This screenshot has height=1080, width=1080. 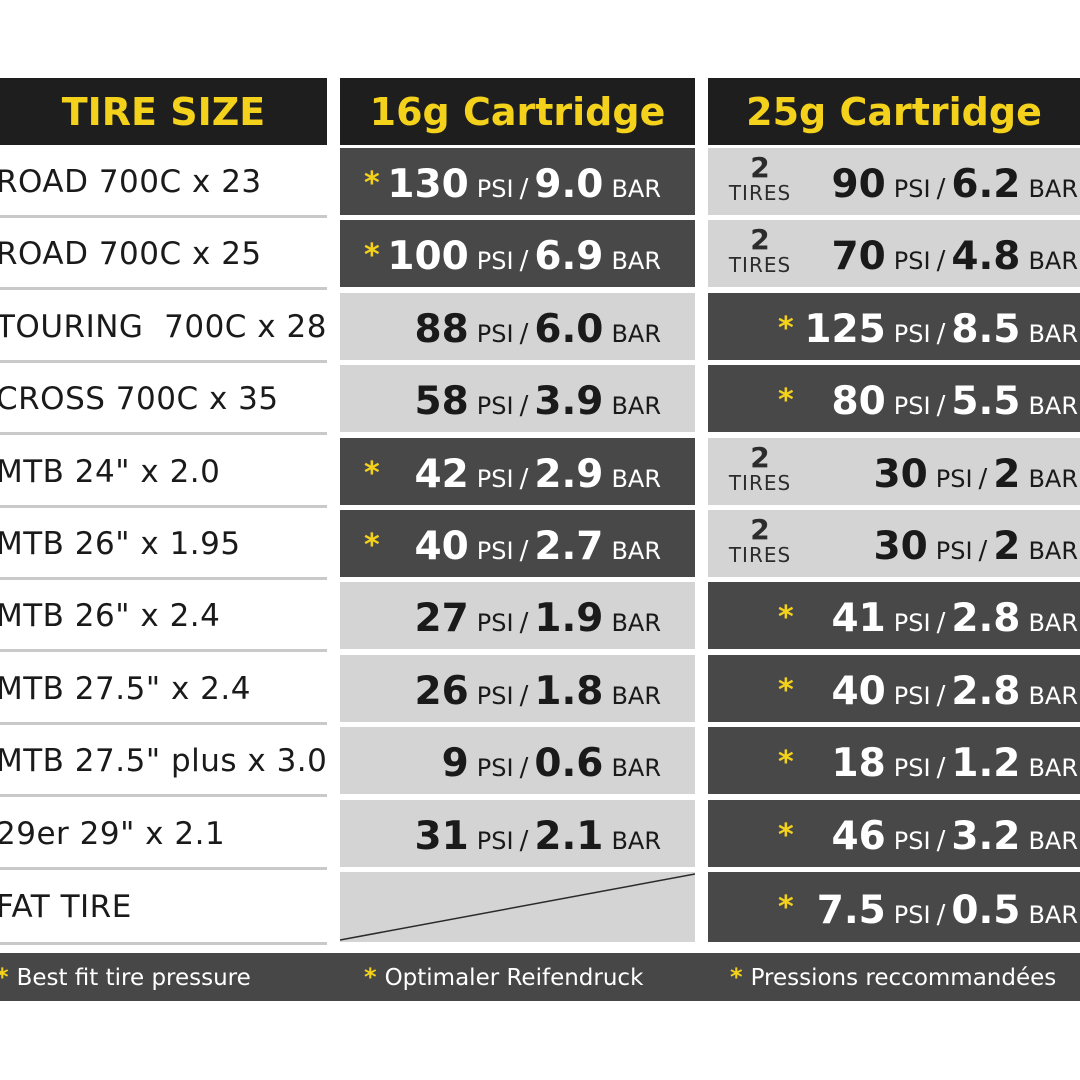 I want to click on cartridge-25g-cell: * 18 PSI/1.2 BAR, so click(x=894, y=760).